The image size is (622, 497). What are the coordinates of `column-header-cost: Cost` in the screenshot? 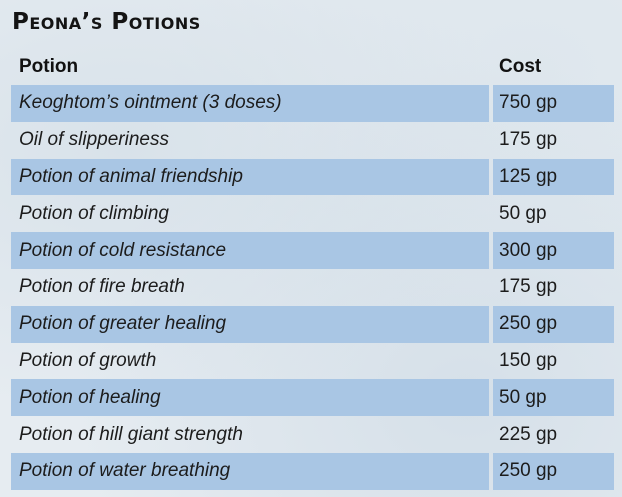 It's located at (520, 66).